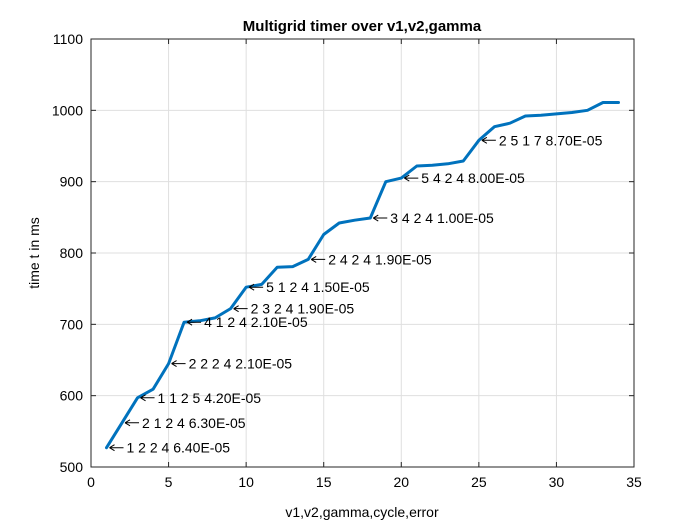 Image resolution: width=700 pixels, height=525 pixels. What do you see at coordinates (67, 110) in the screenshot?
I see `y-tick-label: 1000` at bounding box center [67, 110].